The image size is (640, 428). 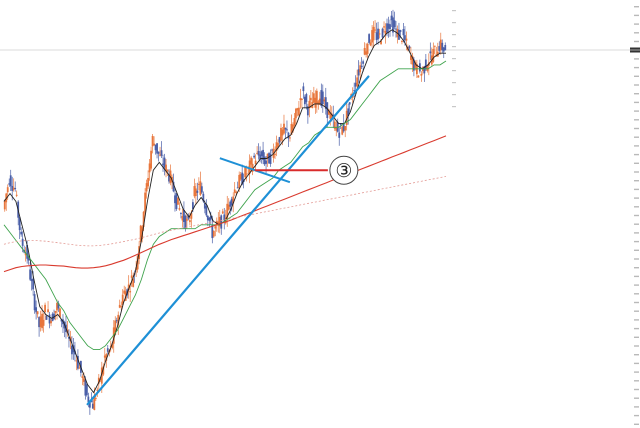 What do you see at coordinates (225, 211) in the screenshot?
I see `ma-long_dashed-line` at bounding box center [225, 211].